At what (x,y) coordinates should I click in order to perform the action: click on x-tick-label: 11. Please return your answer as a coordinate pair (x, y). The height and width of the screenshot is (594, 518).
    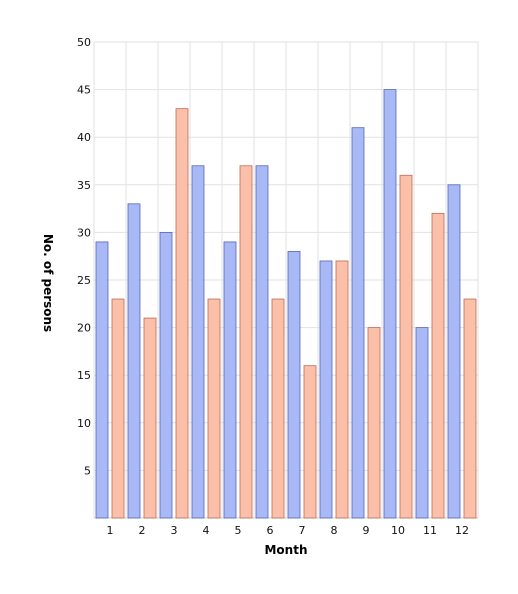
    Looking at the image, I should click on (430, 530).